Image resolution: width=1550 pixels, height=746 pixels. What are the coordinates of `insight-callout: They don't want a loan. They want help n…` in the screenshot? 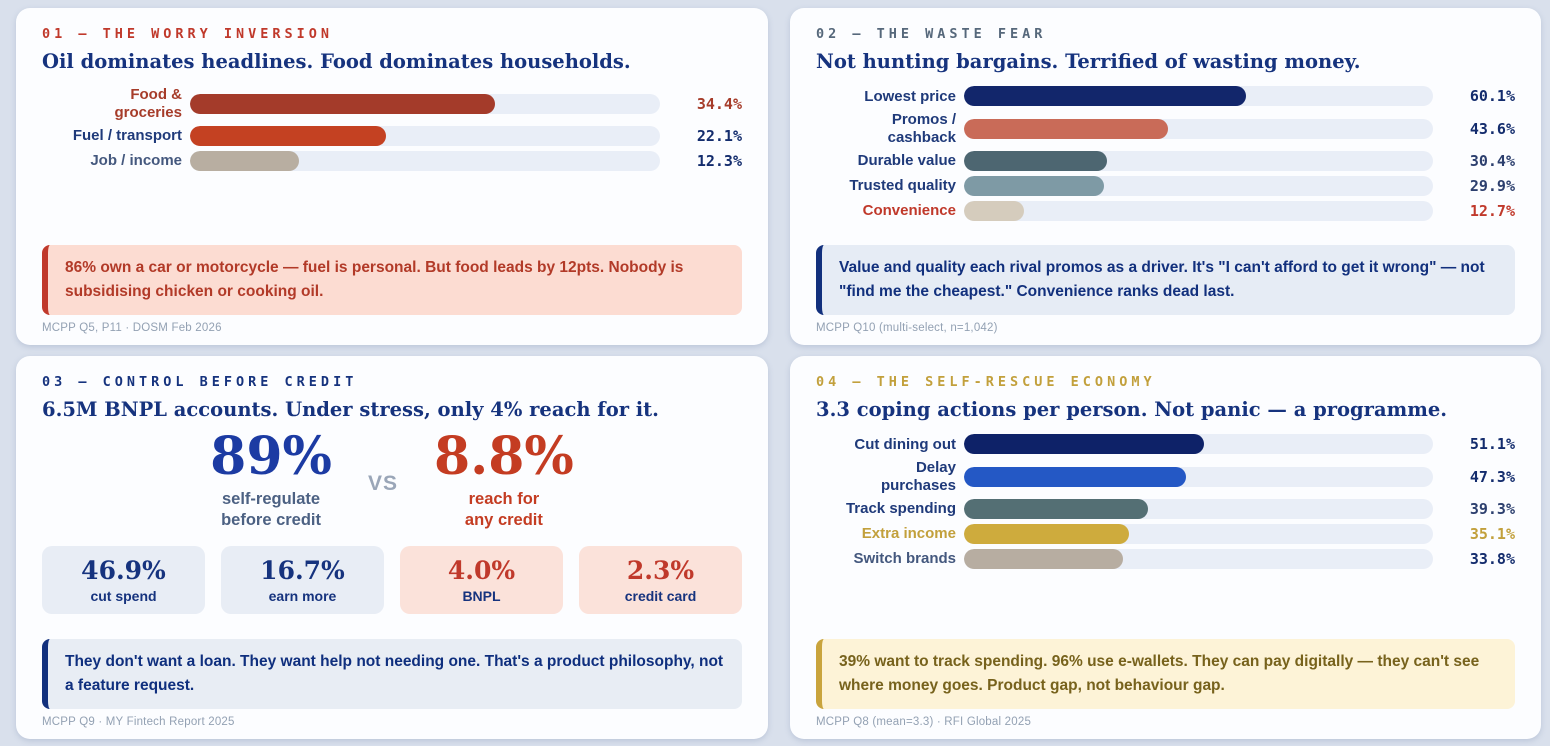 It's located at (392, 673).